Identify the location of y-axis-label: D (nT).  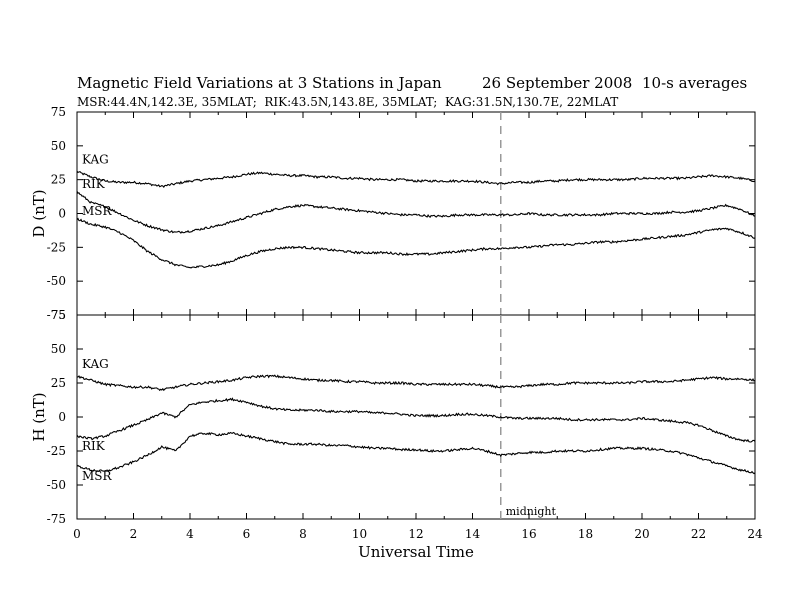
(39, 213).